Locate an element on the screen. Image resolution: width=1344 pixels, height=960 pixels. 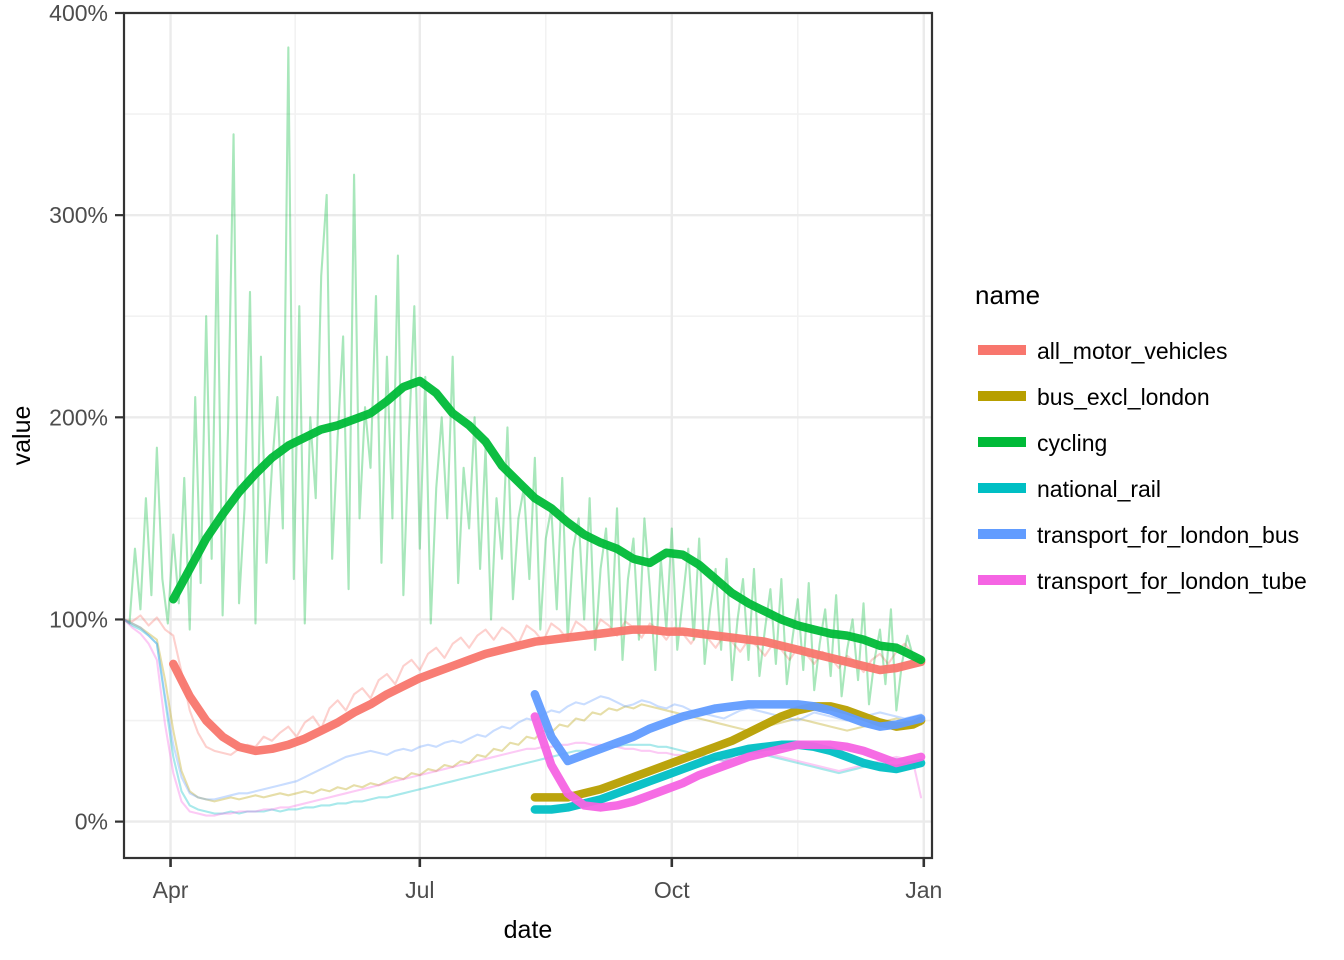
legend-item-transport_for_london_bus: transport_for_london_bus is located at coordinates (1137, 532).